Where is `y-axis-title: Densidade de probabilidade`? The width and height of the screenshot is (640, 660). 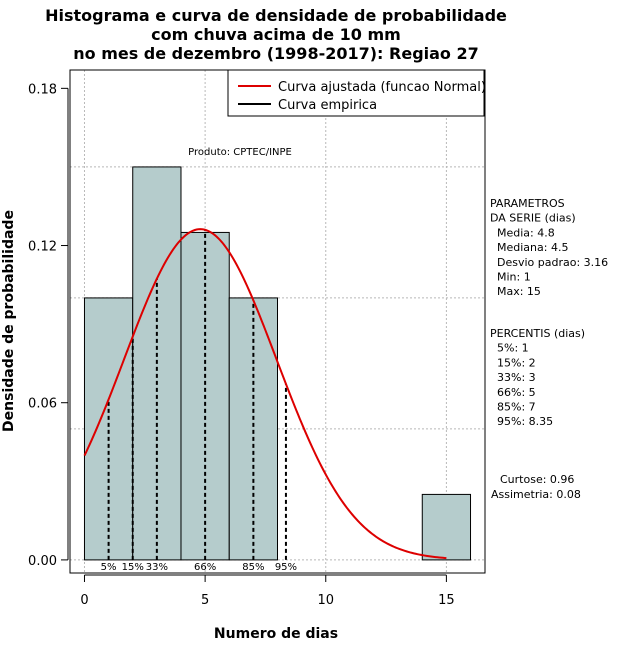
y-axis-title: Densidade de probabilidade is located at coordinates (9, 321).